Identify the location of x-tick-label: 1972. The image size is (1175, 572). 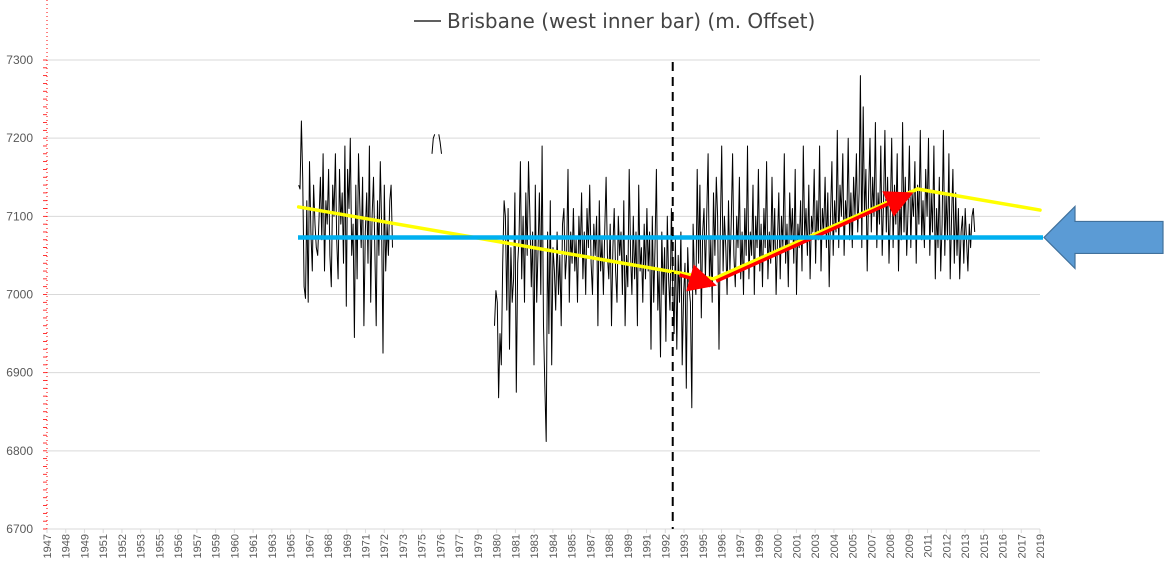
(385, 546).